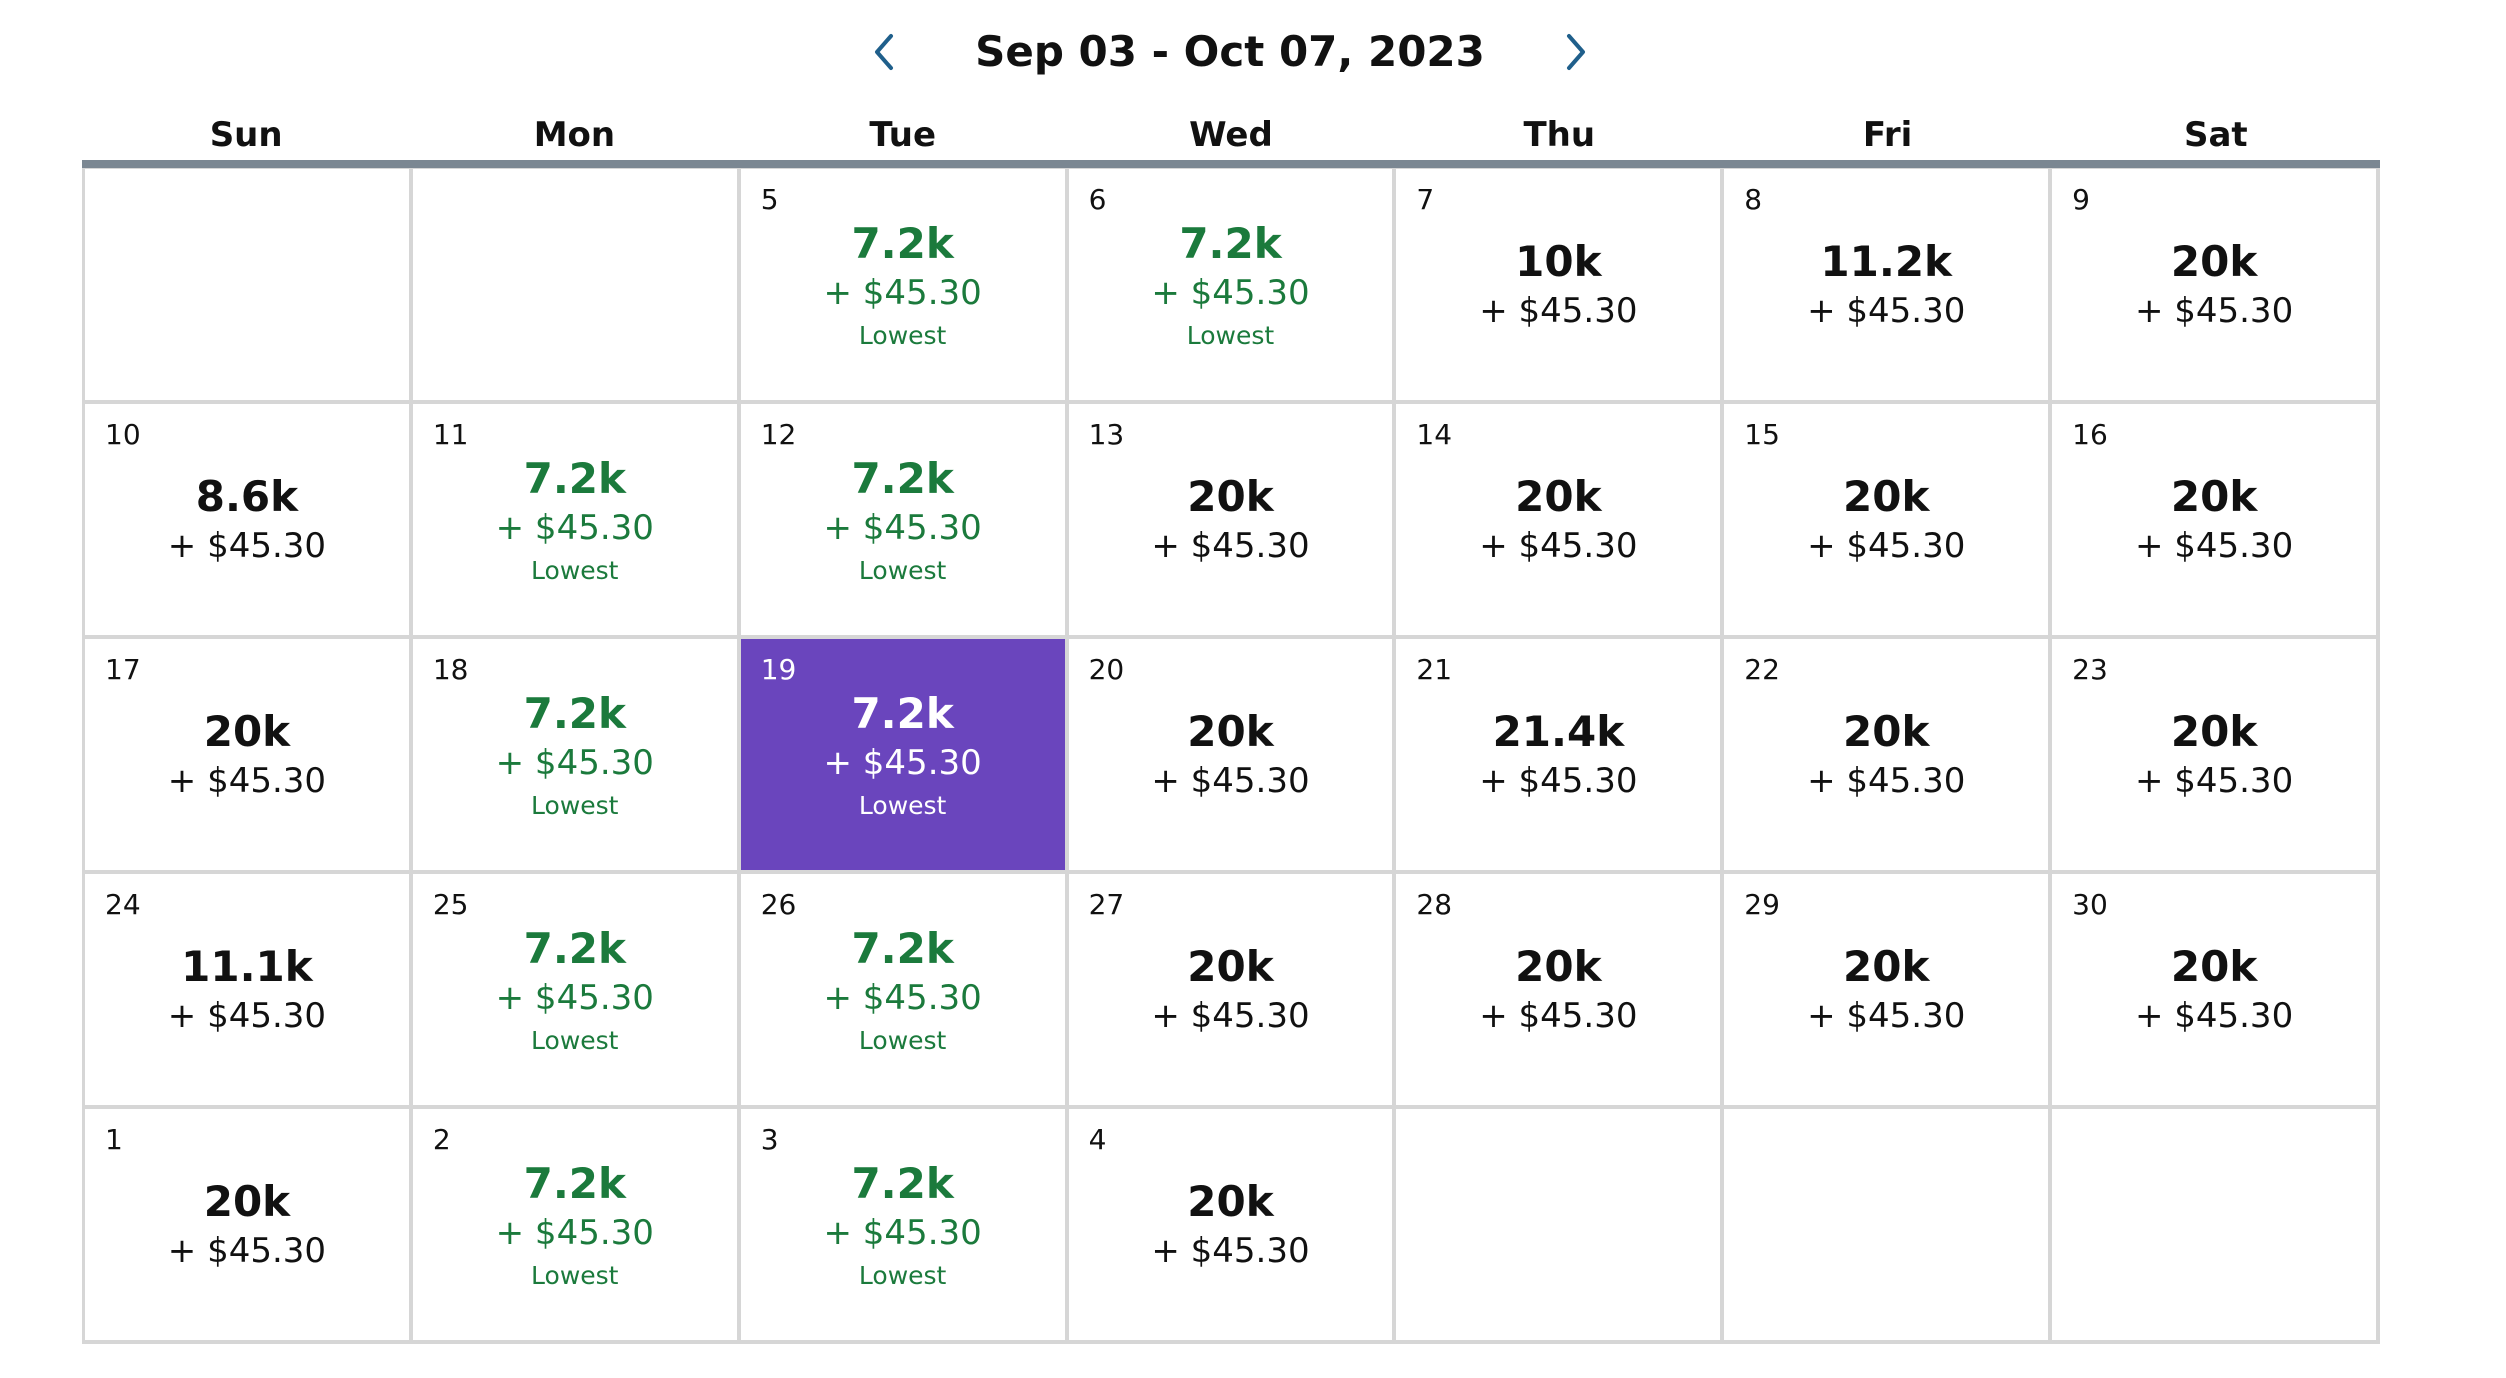 This screenshot has width=2506, height=1378. Describe the element at coordinates (1434, 434) in the screenshot. I see `day-number: 14` at that location.